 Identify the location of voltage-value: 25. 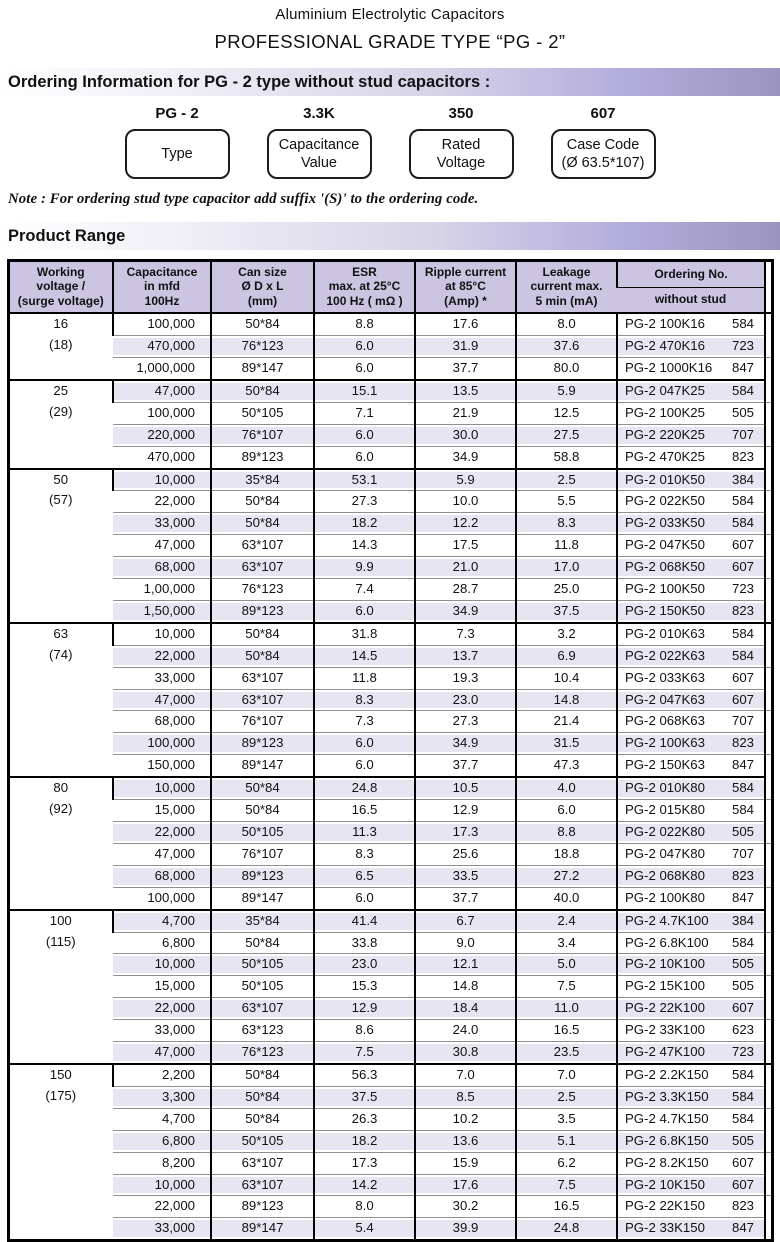
(61, 390).